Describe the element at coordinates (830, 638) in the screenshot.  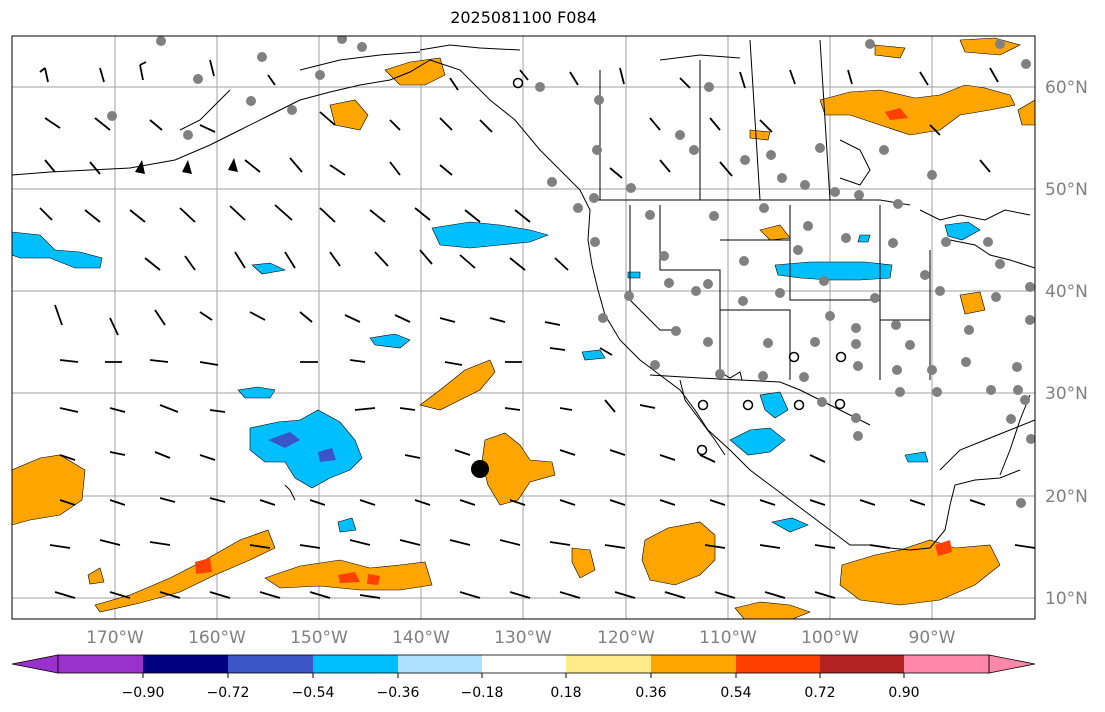
I see `lon-tick-label: 100°W` at that location.